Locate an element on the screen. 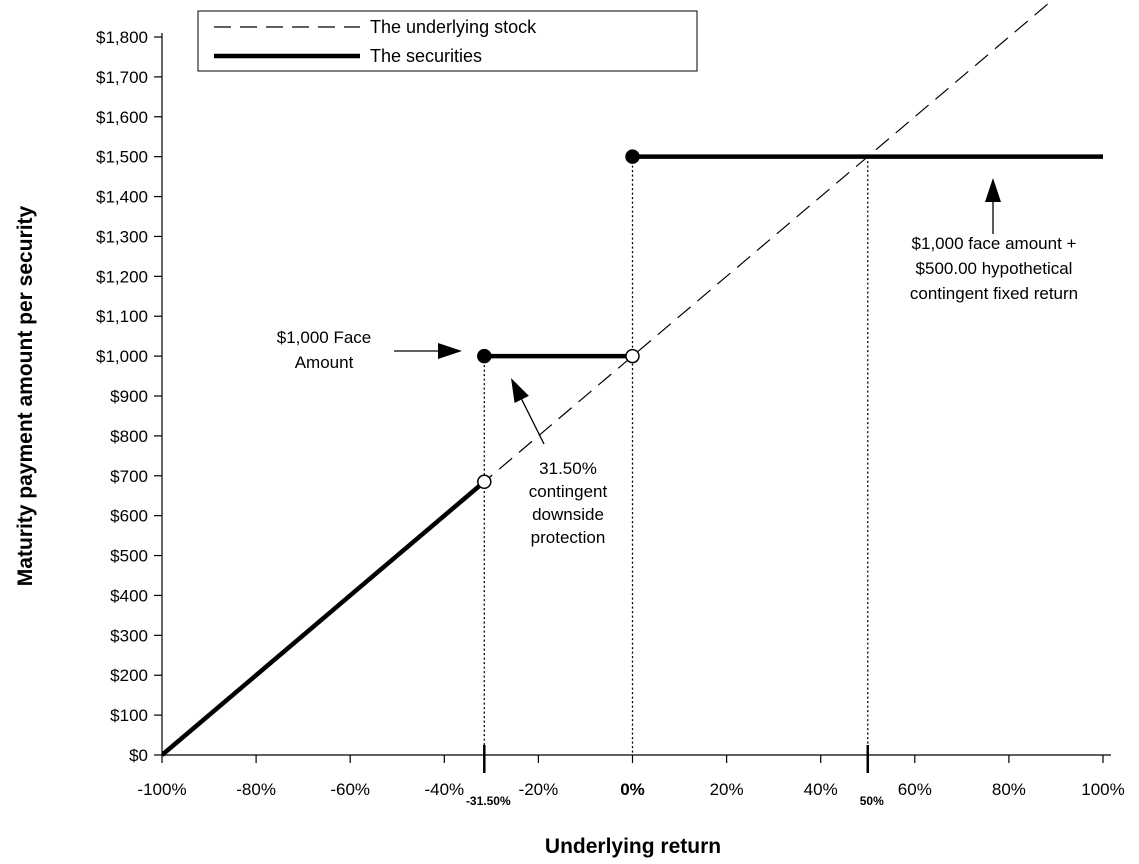 This screenshot has width=1139, height=864. downside-protection-annotation: protection is located at coordinates (568, 537).